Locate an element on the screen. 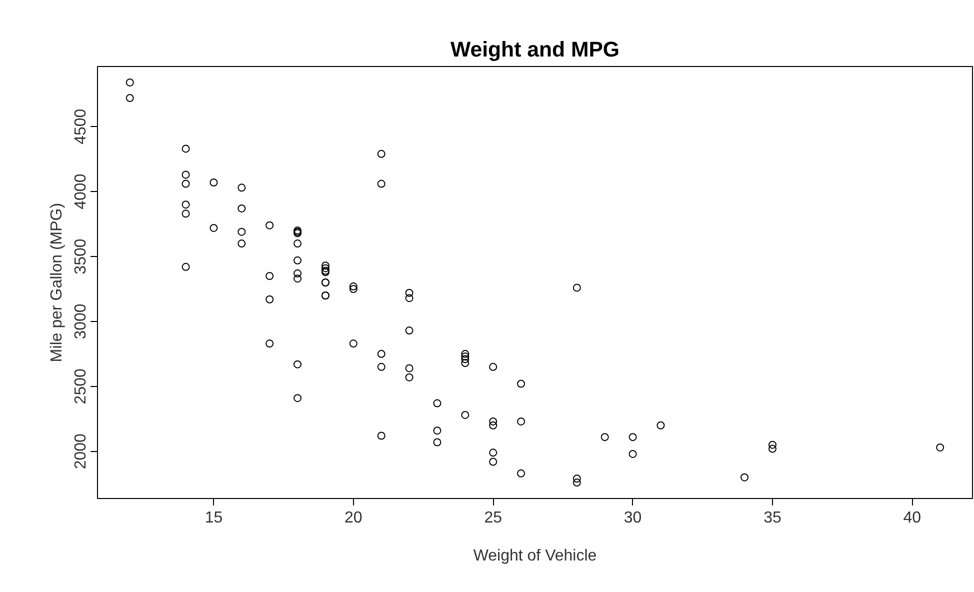 This screenshot has width=974, height=592. x-tick-label: 35 is located at coordinates (773, 518).